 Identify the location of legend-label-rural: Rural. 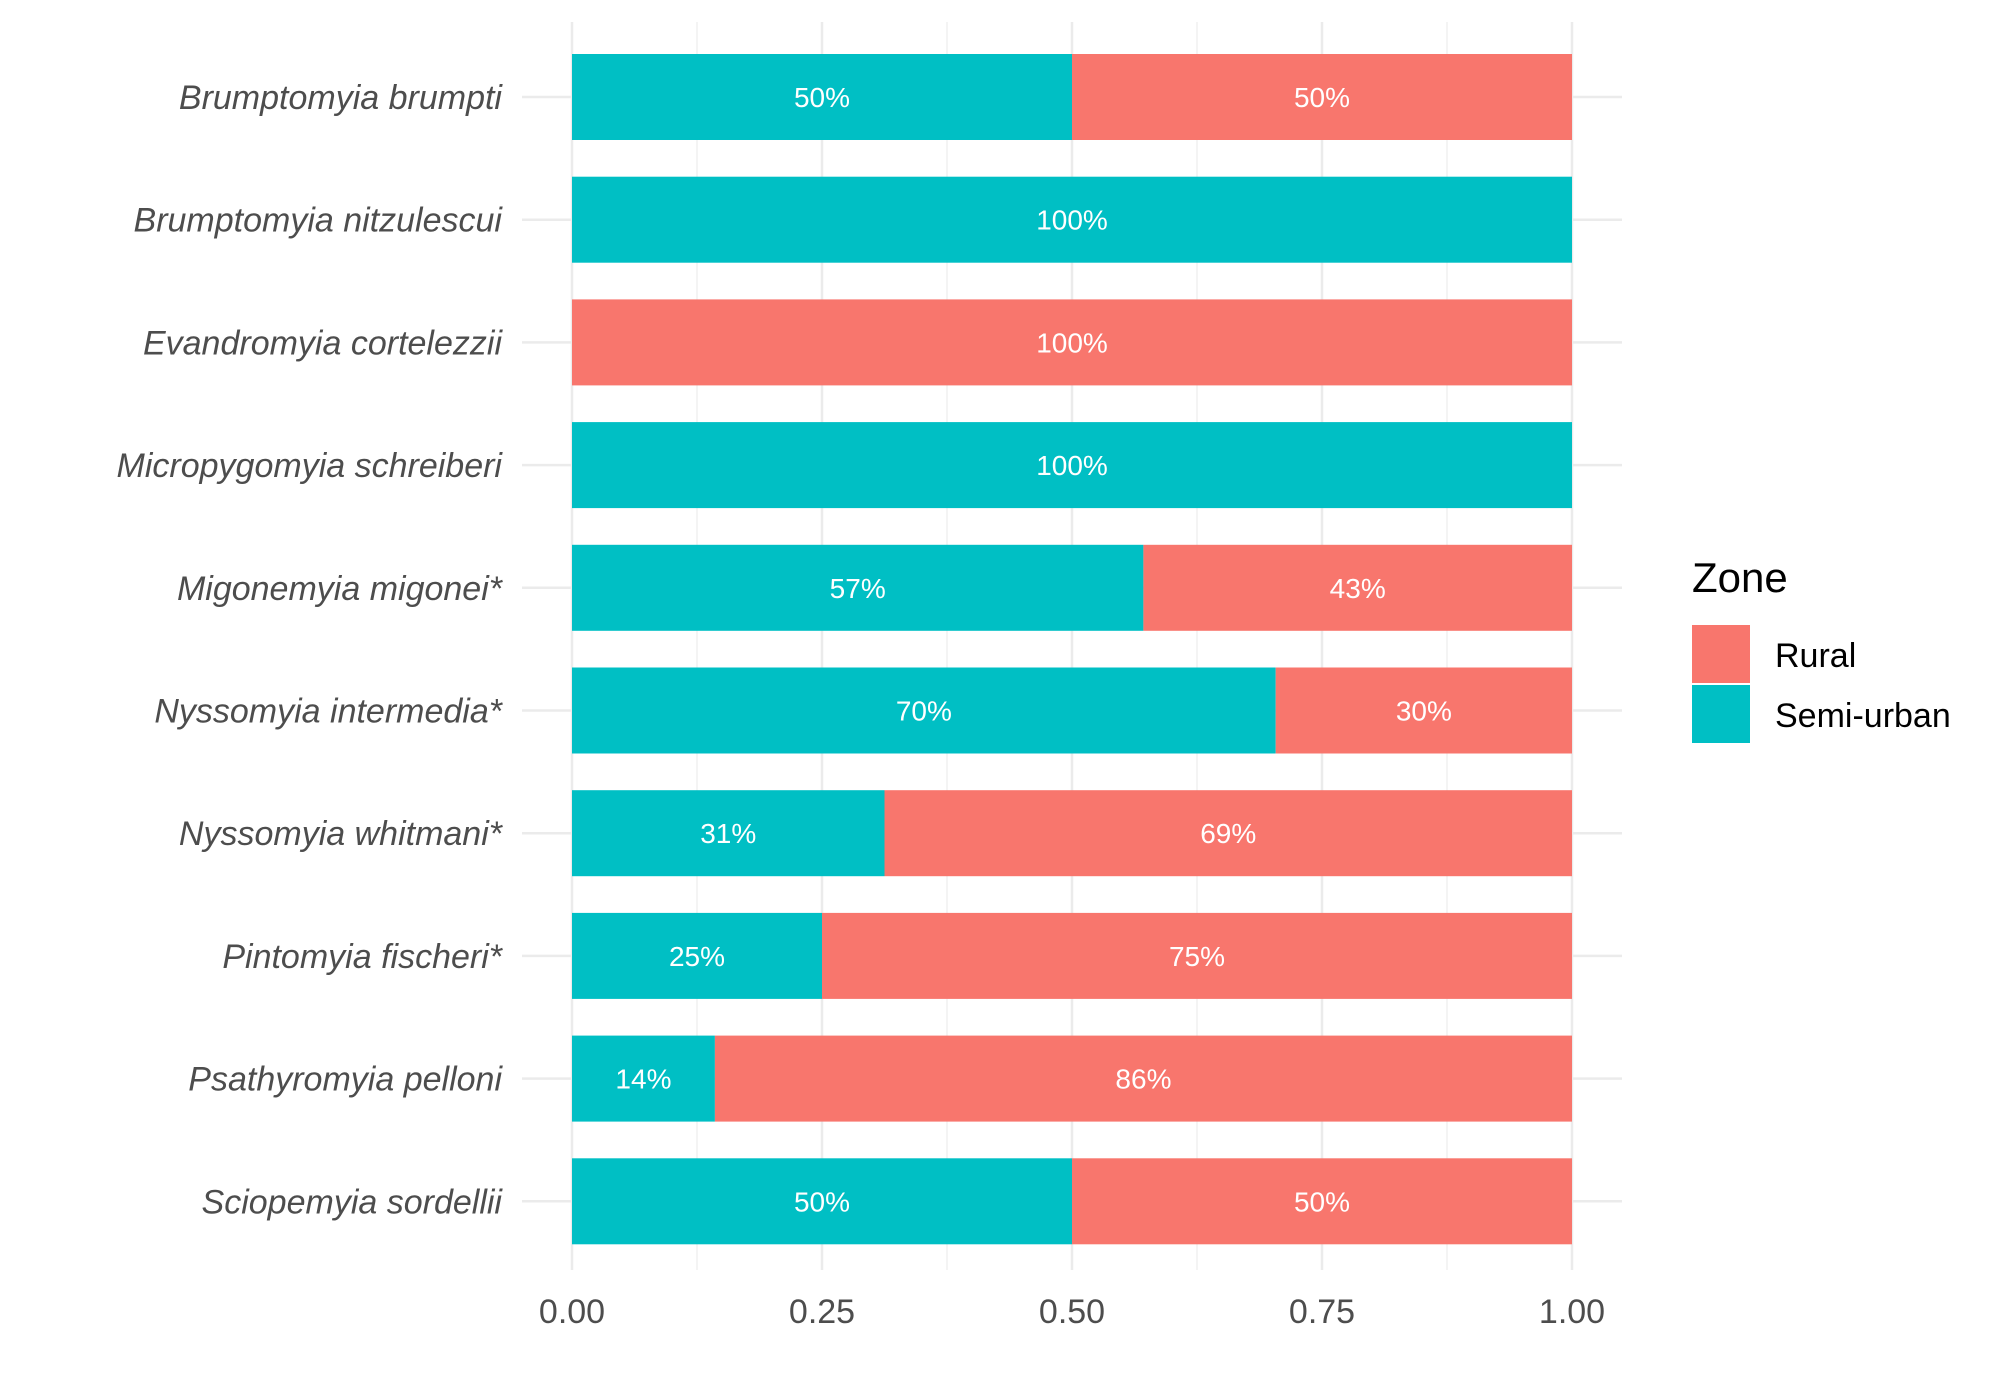
(1815, 656).